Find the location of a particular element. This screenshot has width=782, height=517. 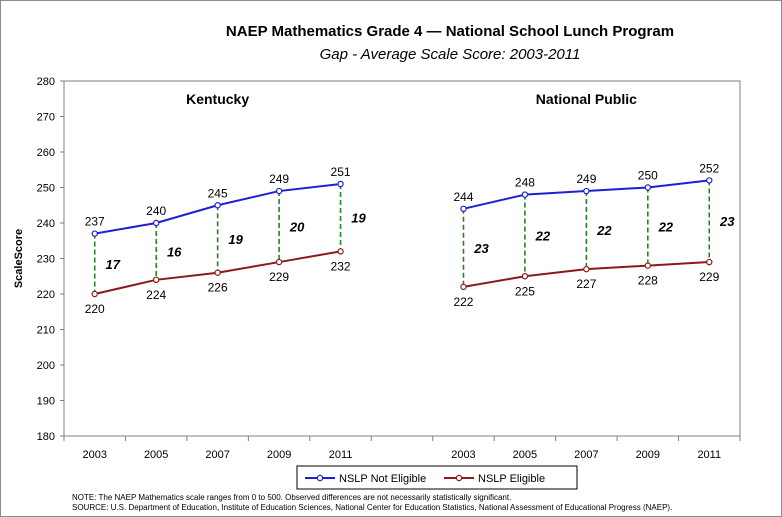

y-tick-label: 280 is located at coordinates (46, 82).